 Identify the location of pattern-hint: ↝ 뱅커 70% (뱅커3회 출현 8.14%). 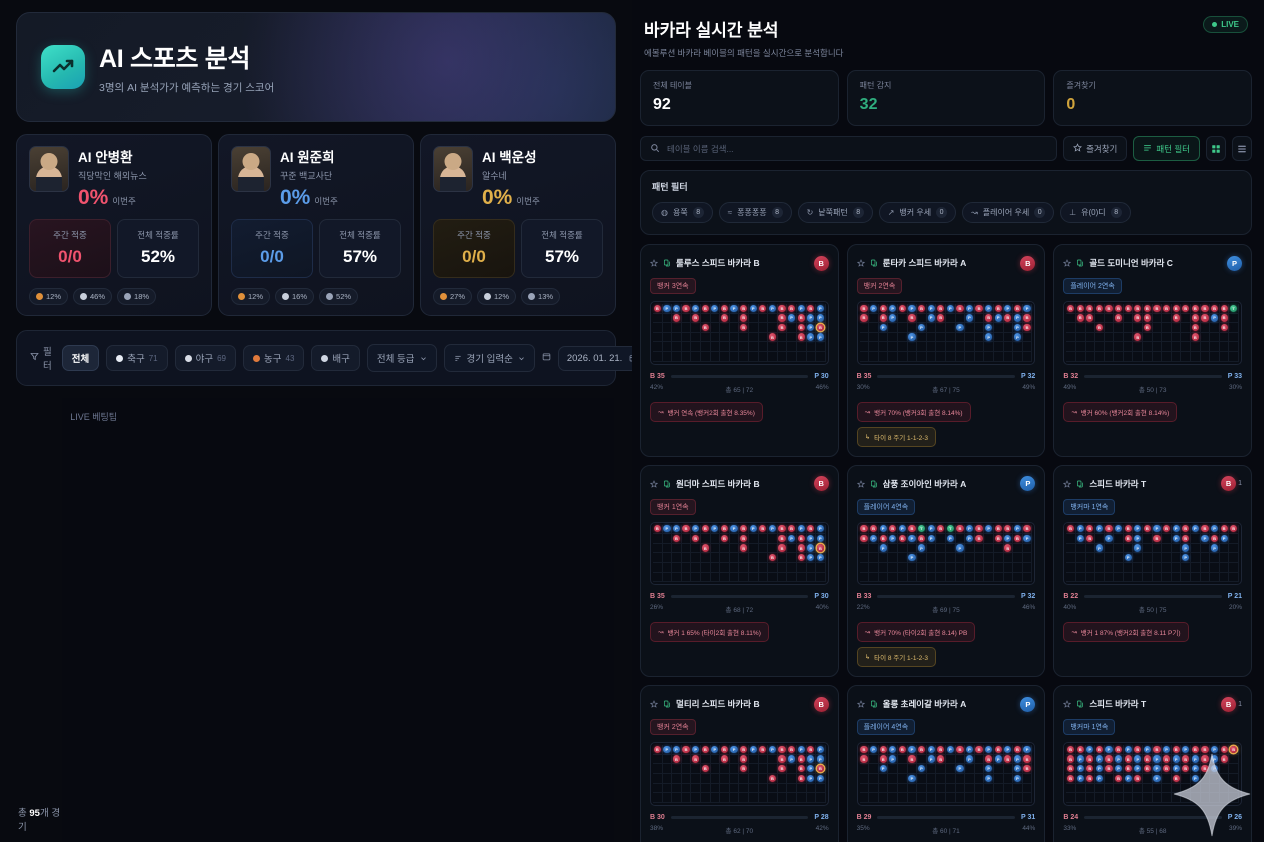
(913, 411).